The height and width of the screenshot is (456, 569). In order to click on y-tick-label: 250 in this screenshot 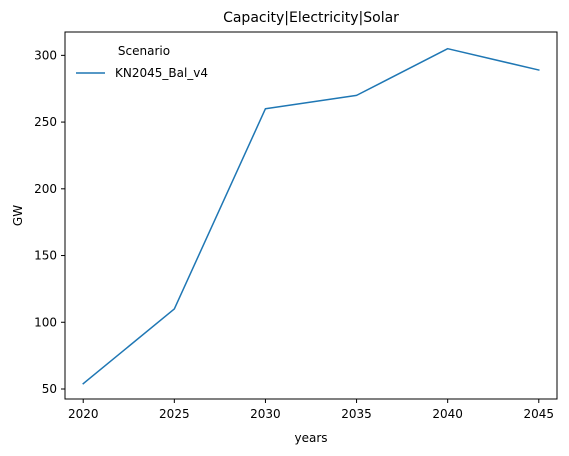, I will do `click(45, 122)`.